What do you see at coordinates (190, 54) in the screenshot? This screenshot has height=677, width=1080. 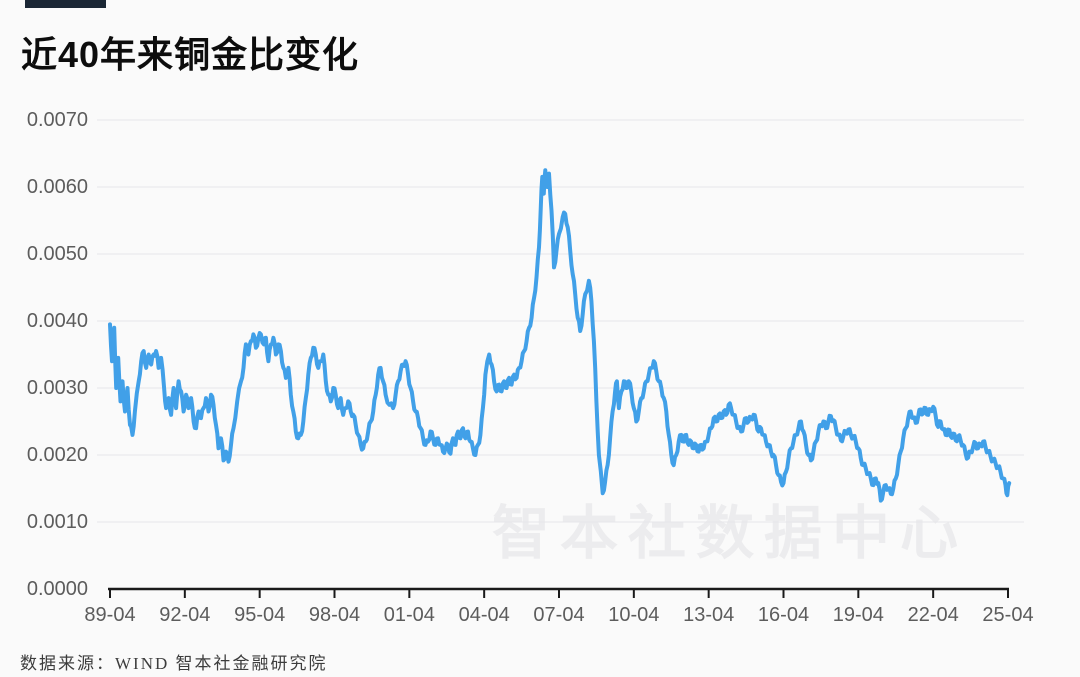 I see `page-title: 近40年来铜金比变化` at bounding box center [190, 54].